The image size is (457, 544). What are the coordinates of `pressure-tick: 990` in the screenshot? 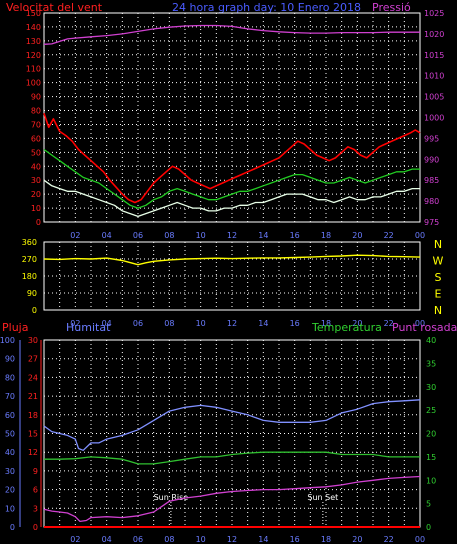 It's located at (431, 159).